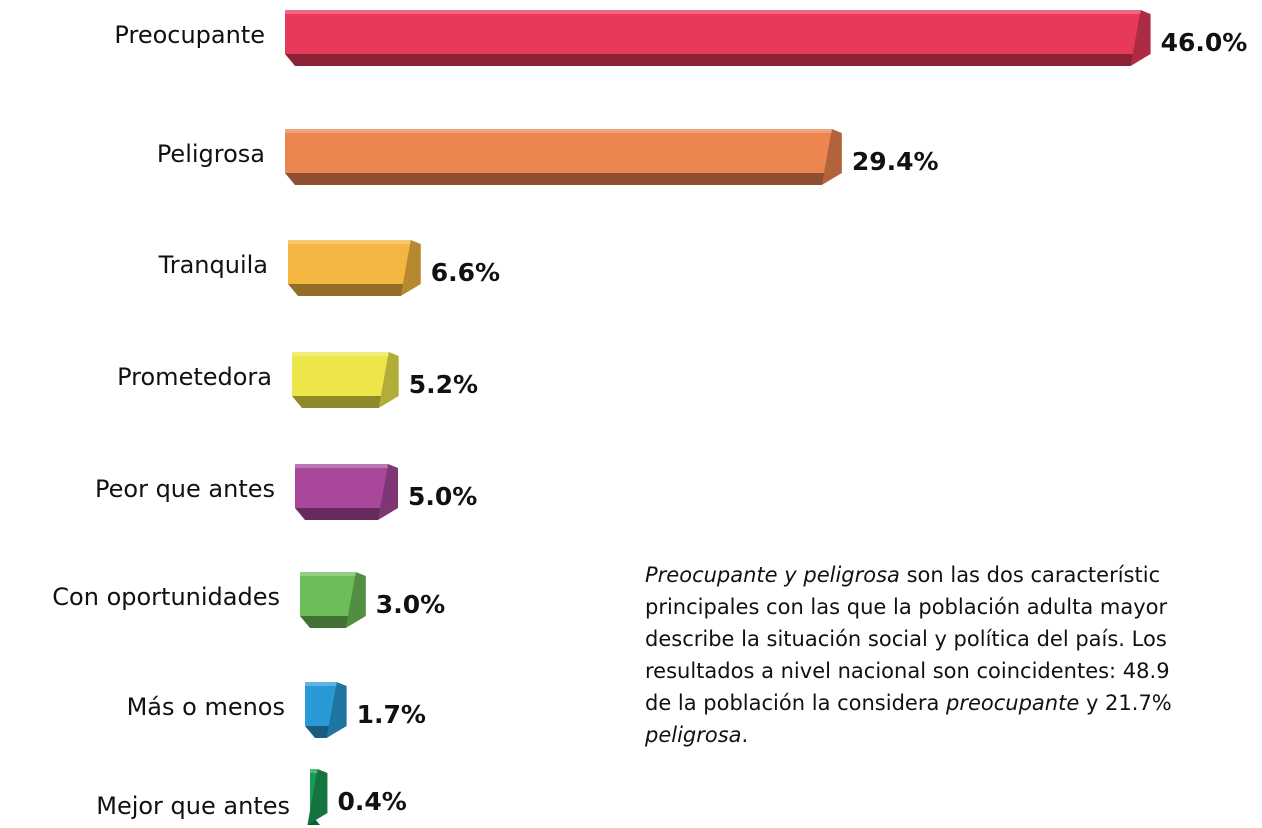  What do you see at coordinates (443, 384) in the screenshot?
I see `value-label: 5.2%` at bounding box center [443, 384].